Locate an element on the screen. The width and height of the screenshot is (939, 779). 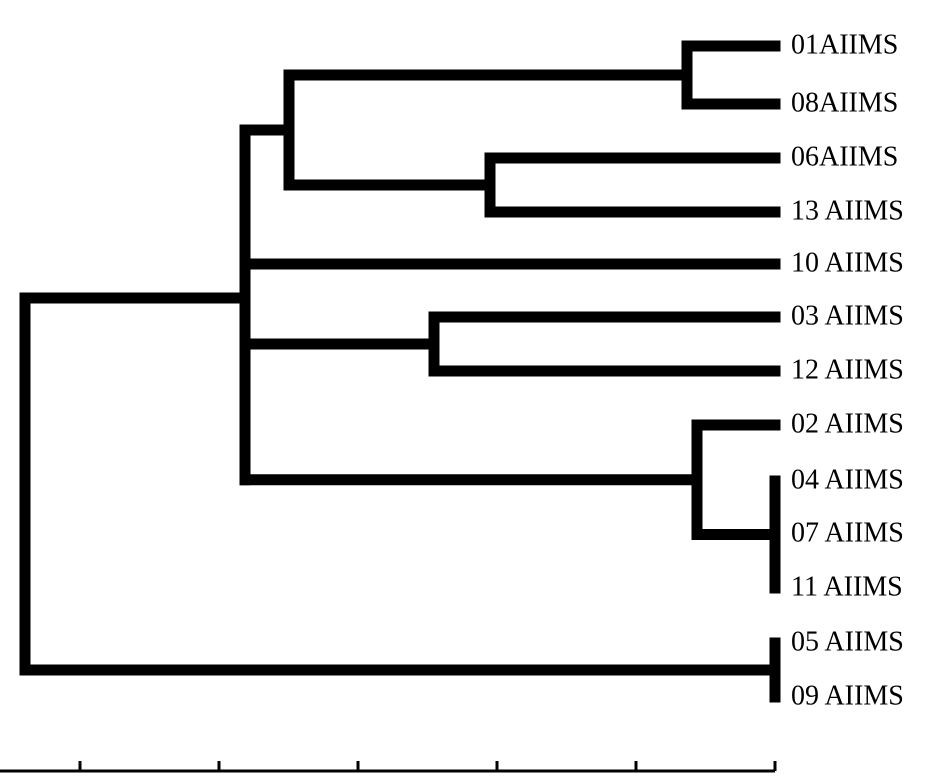
leaf-label-L8: 02 AIIMS is located at coordinates (847, 423).